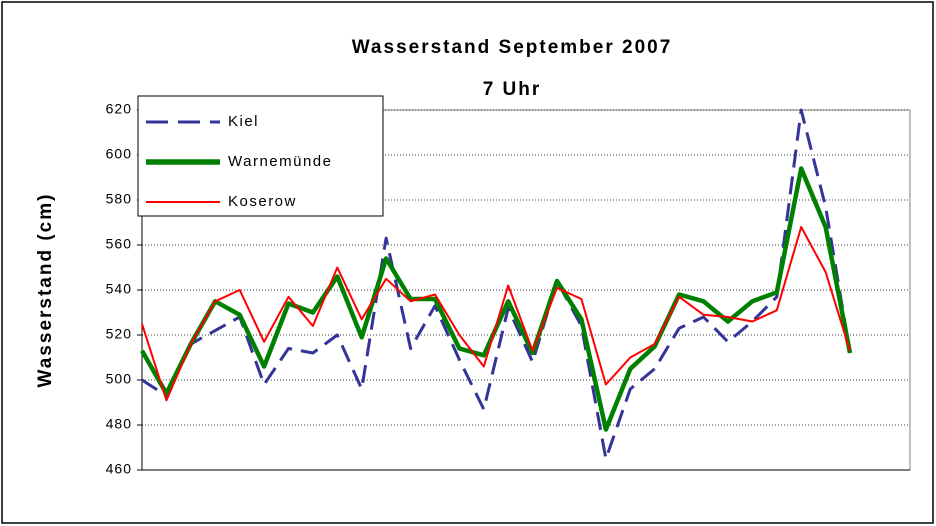 The height and width of the screenshot is (526, 936). Describe the element at coordinates (119, 244) in the screenshot. I see `y-tick-label: 560` at that location.